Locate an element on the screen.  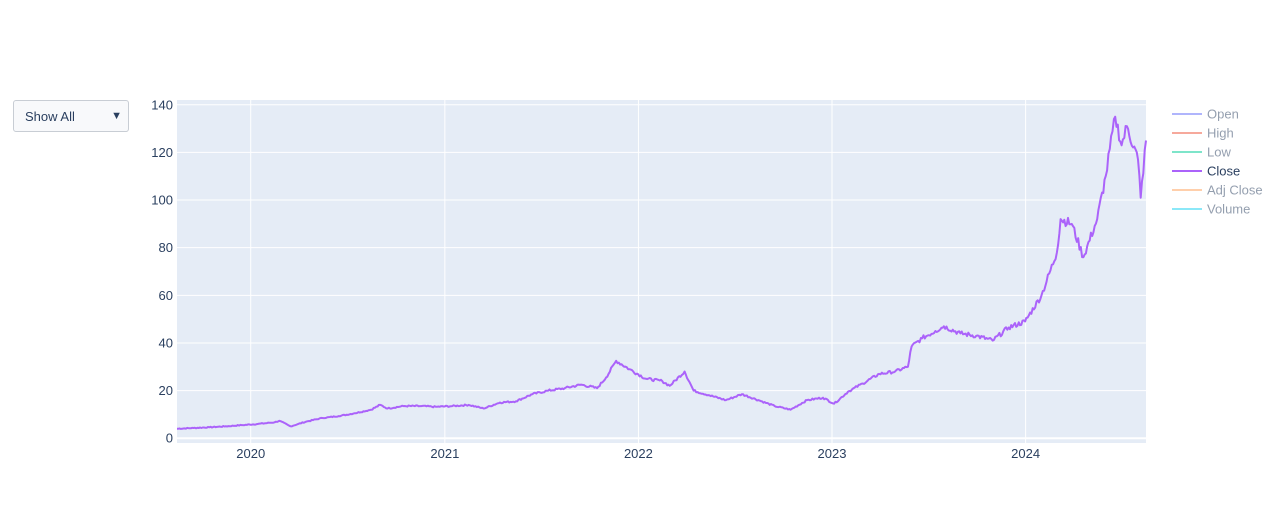
legend-label: Close is located at coordinates (1223, 171).